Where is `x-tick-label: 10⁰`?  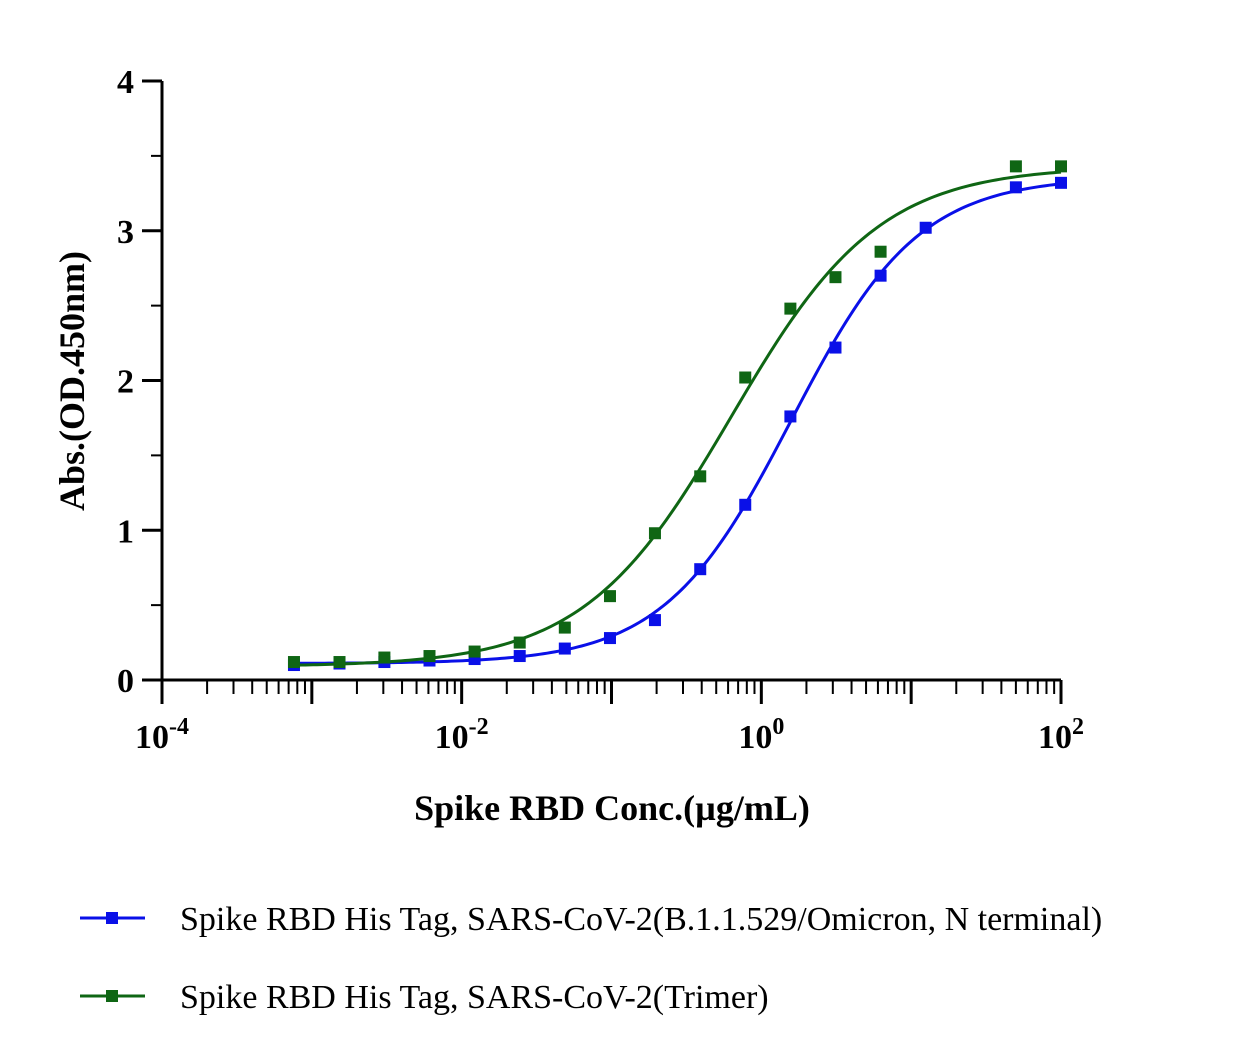
x-tick-label: 10⁰ is located at coordinates (761, 735).